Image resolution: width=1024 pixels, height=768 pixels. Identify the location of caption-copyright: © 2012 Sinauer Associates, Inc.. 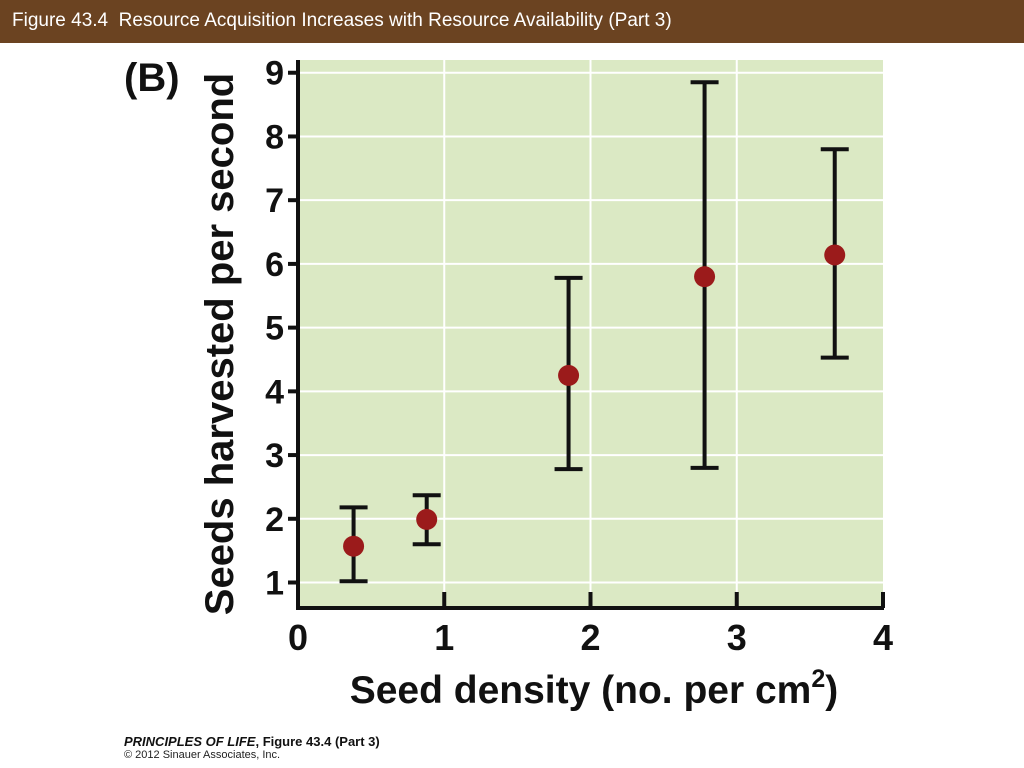
(202, 755).